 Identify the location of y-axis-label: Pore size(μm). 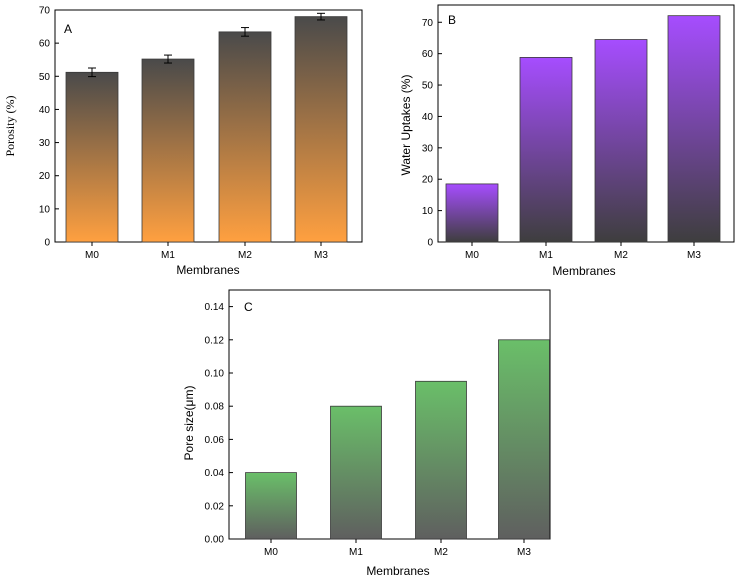
(189, 423).